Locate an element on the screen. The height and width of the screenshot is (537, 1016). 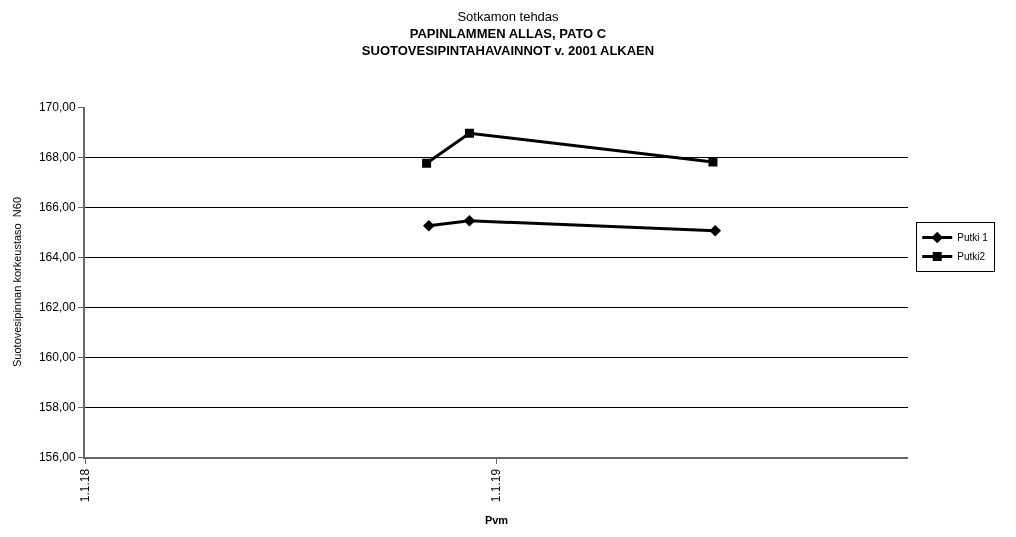
y-tick-label: 158,00 is located at coordinates (57, 407).